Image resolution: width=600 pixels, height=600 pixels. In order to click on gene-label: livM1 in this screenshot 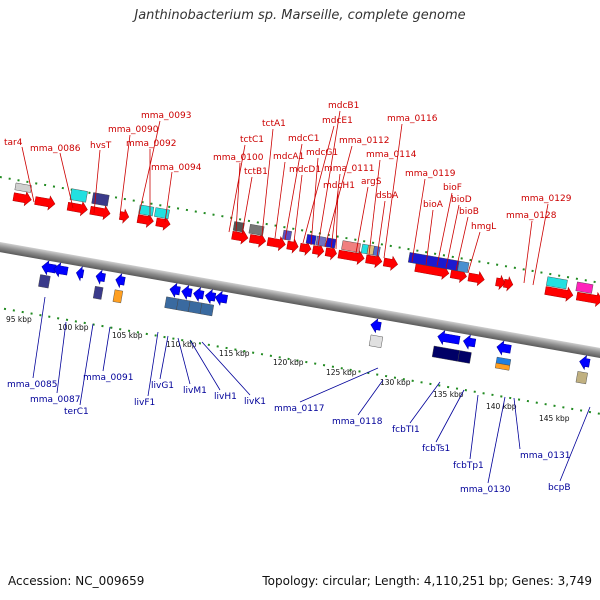, I will do `click(195, 391)`.